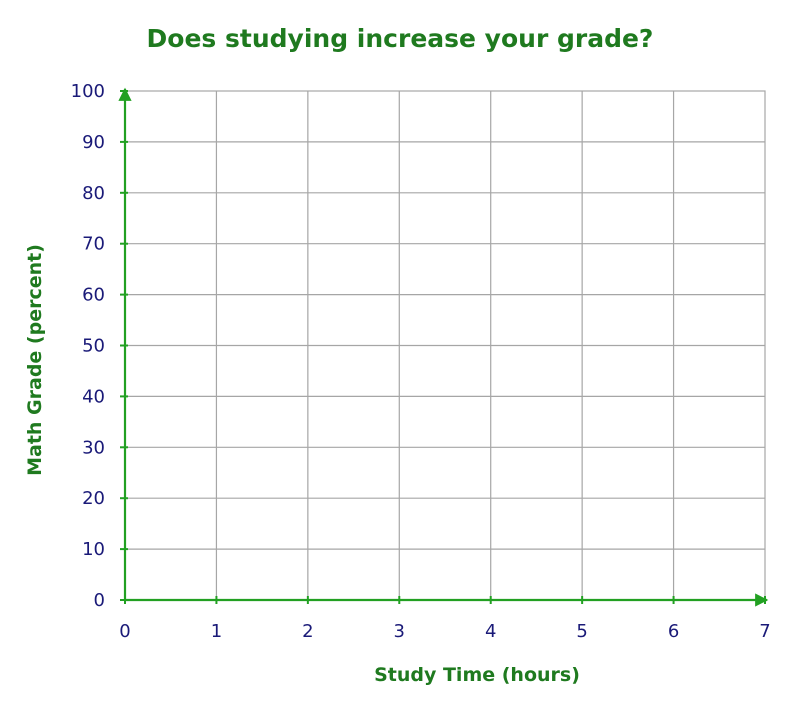 Image resolution: width=800 pixels, height=703 pixels. I want to click on x-tick-label: 1, so click(216, 631).